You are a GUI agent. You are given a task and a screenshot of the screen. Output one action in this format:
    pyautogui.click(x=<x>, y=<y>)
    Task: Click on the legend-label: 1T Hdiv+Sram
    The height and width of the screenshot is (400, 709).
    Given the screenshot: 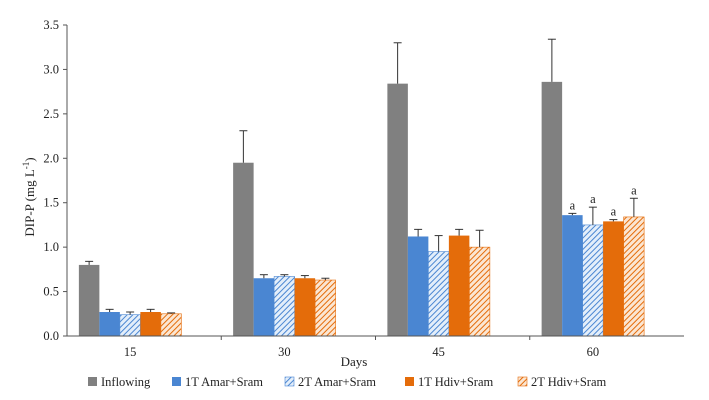 What is the action you would take?
    pyautogui.click(x=455, y=382)
    